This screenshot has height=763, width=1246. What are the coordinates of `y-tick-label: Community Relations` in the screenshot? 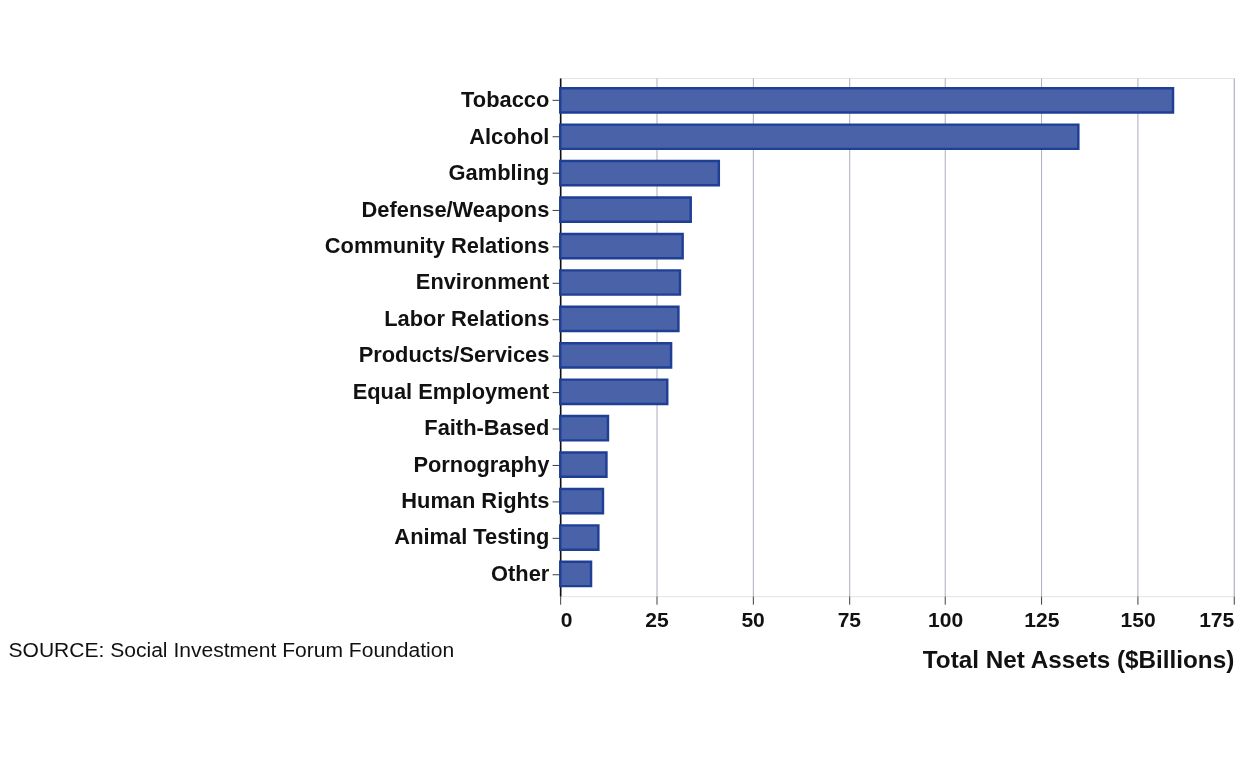 It's located at (437, 245).